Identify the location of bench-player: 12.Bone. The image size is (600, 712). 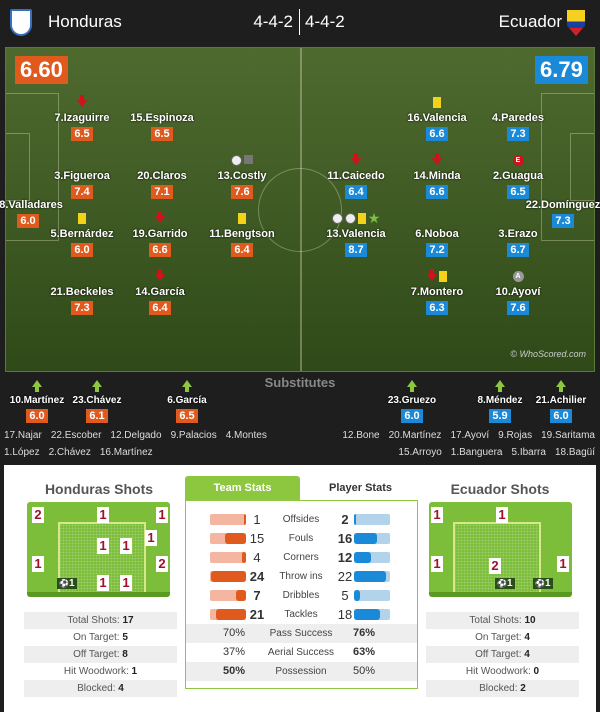
(361, 435).